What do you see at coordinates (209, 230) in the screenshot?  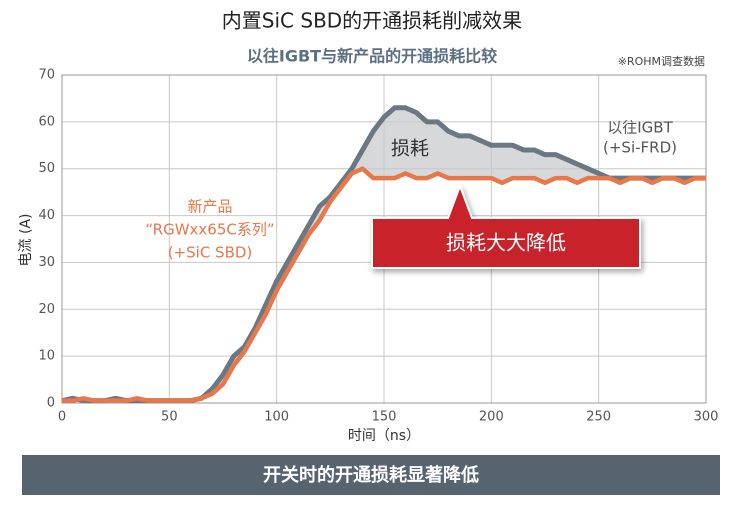 I see `series-label-line: “RGWxx65C系列”` at bounding box center [209, 230].